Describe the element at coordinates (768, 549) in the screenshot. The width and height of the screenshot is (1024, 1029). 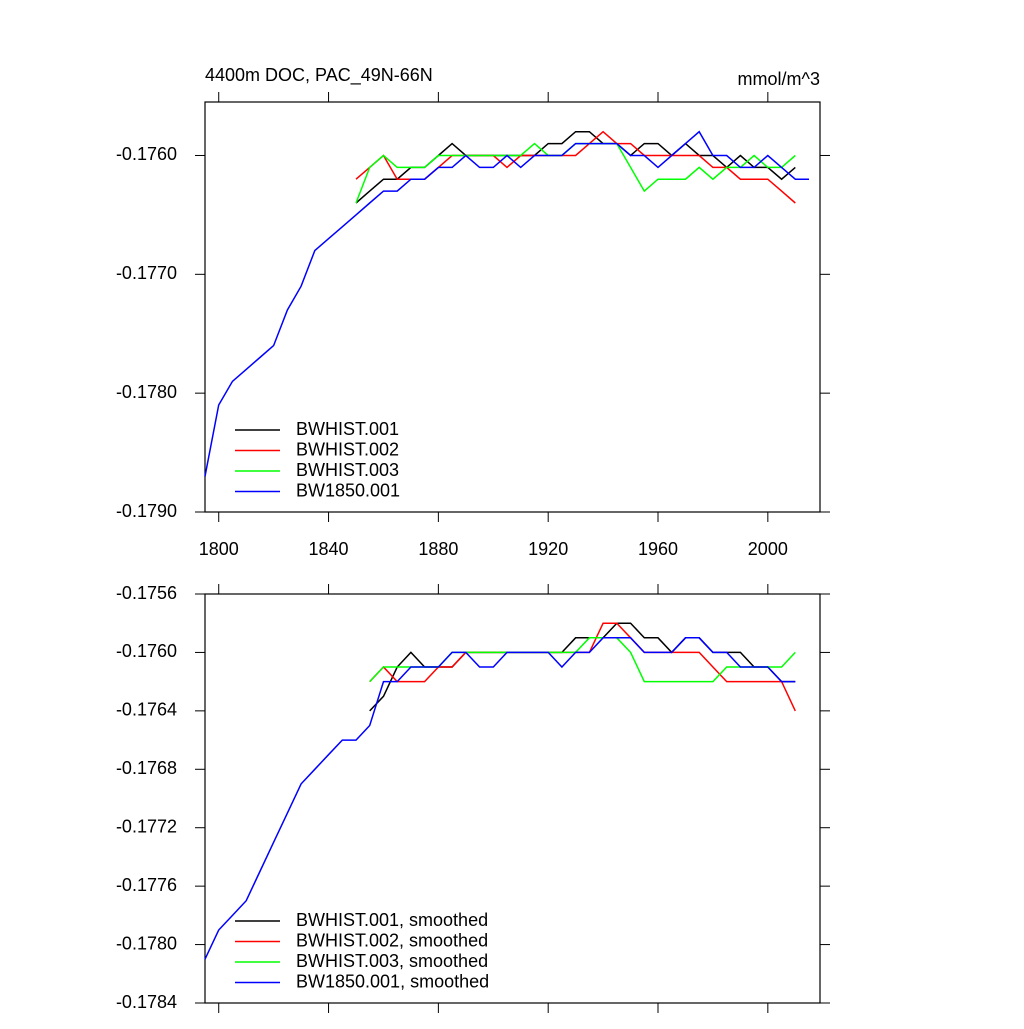
I see `x-tick-label: 2000` at that location.